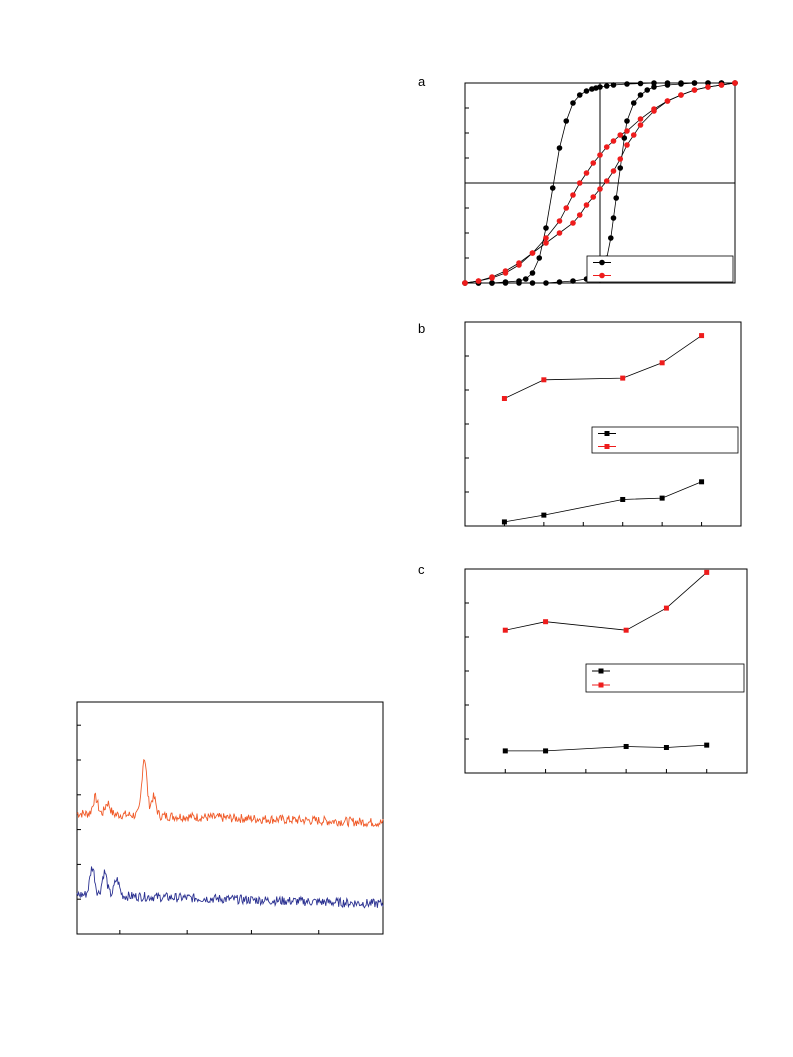  I want to click on trend-chart-b, so click(603, 424).